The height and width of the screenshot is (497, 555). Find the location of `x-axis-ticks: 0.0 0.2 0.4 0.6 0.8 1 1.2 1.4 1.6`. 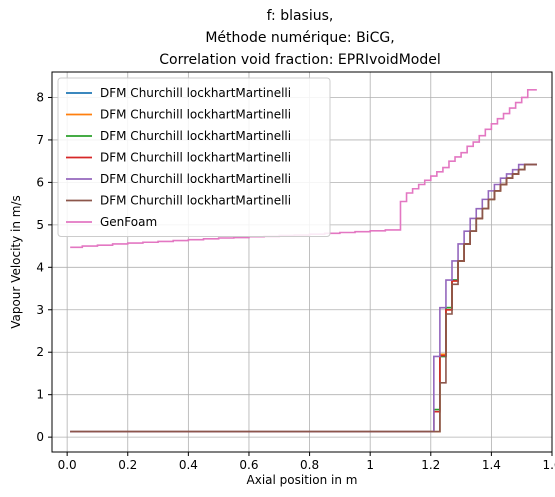

x-axis-ticks: 0.0 0.2 0.4 0.6 0.8 1 1.2 1.4 1.6 is located at coordinates (306, 462).